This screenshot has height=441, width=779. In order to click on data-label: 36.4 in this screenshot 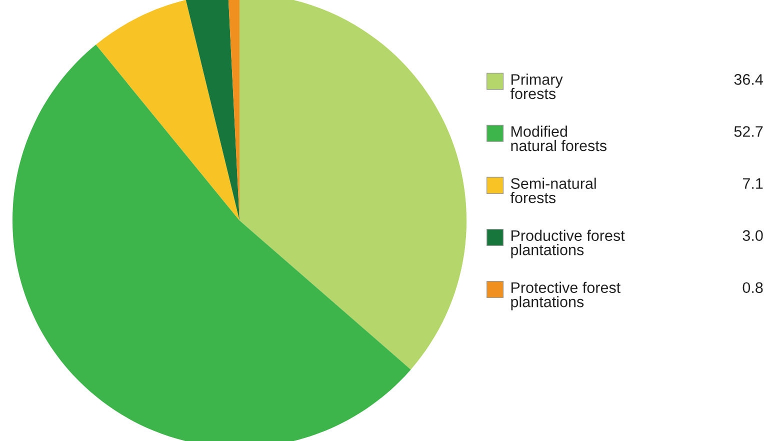, I will do `click(748, 79)`.